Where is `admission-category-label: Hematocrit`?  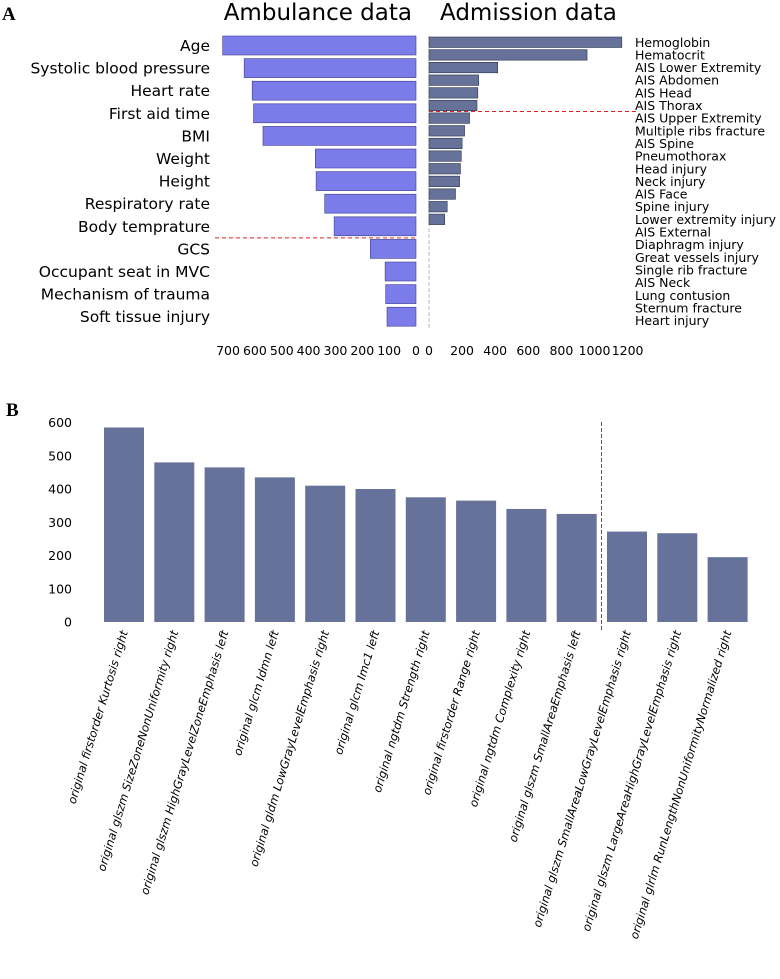
admission-category-label: Hematocrit is located at coordinates (670, 54).